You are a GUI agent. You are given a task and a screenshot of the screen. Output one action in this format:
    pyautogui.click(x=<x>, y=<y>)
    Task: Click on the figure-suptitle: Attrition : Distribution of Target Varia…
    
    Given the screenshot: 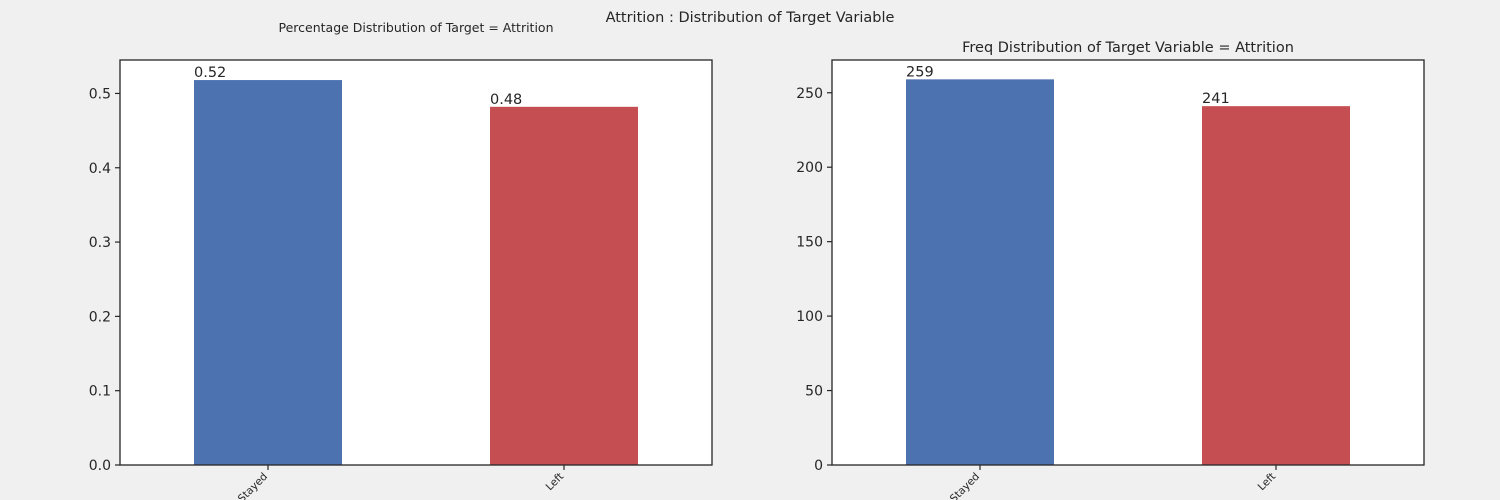 What is the action you would take?
    pyautogui.click(x=750, y=18)
    